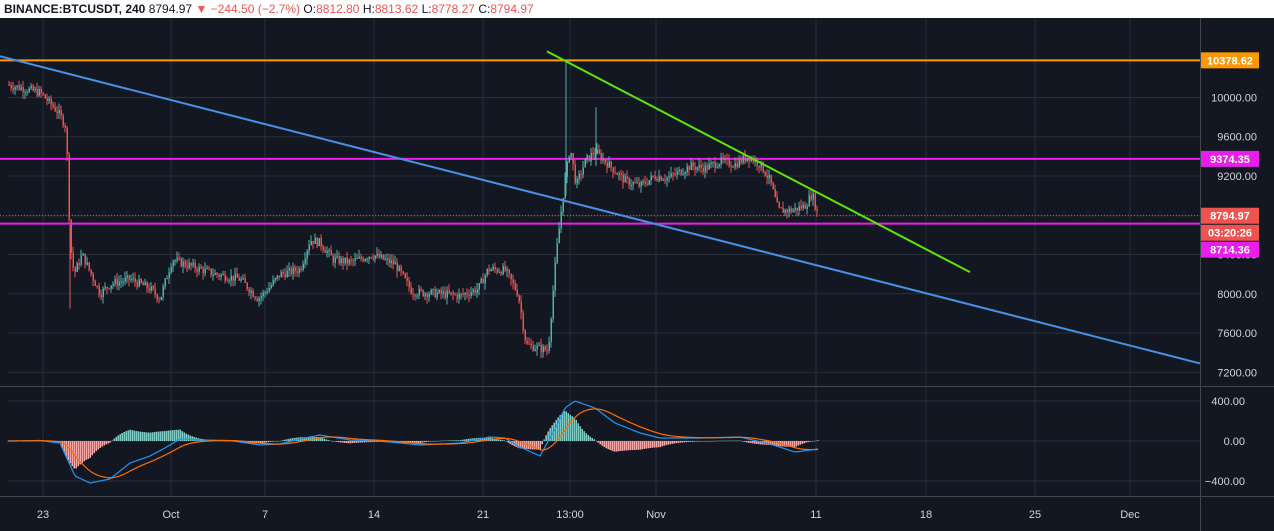  What do you see at coordinates (758, 162) in the screenshot?
I see `green-trend-line` at bounding box center [758, 162].